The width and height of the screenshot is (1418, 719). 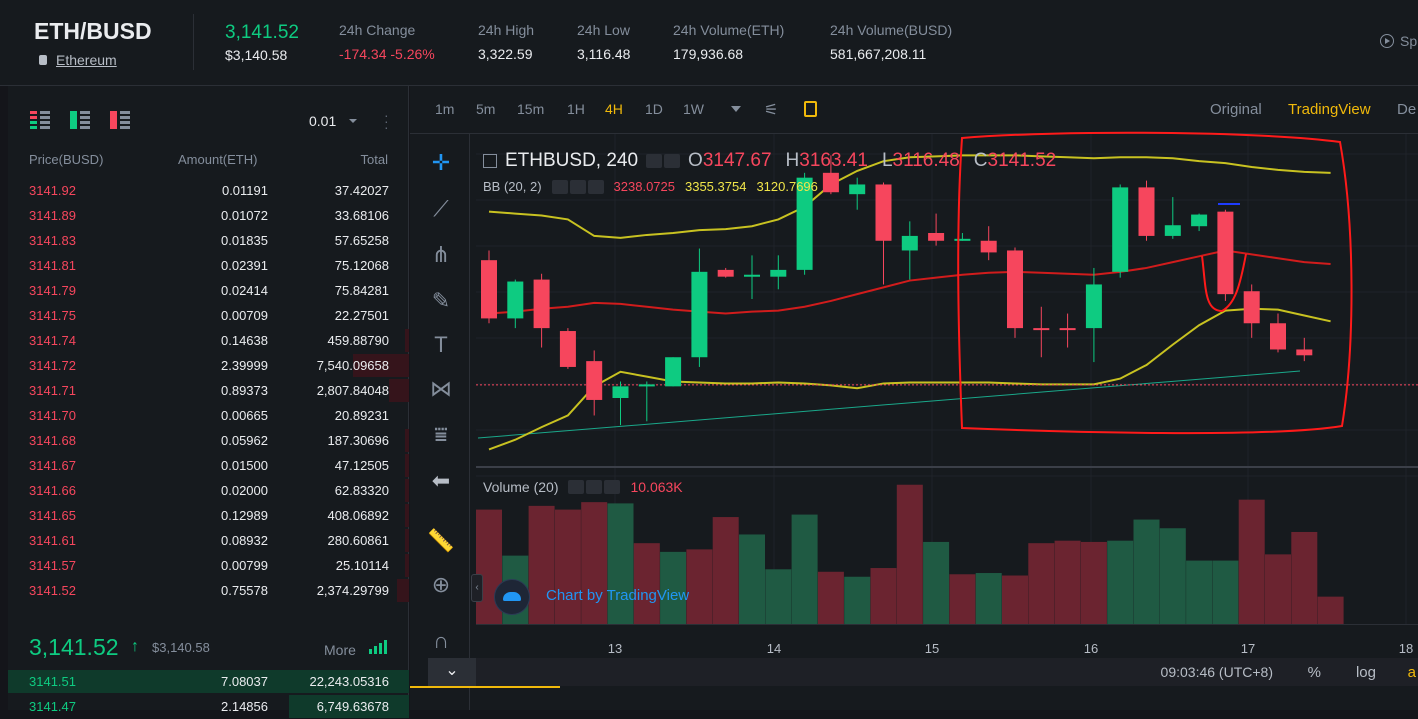 I want to click on last-price-usd: $3,140.58, so click(x=256, y=55).